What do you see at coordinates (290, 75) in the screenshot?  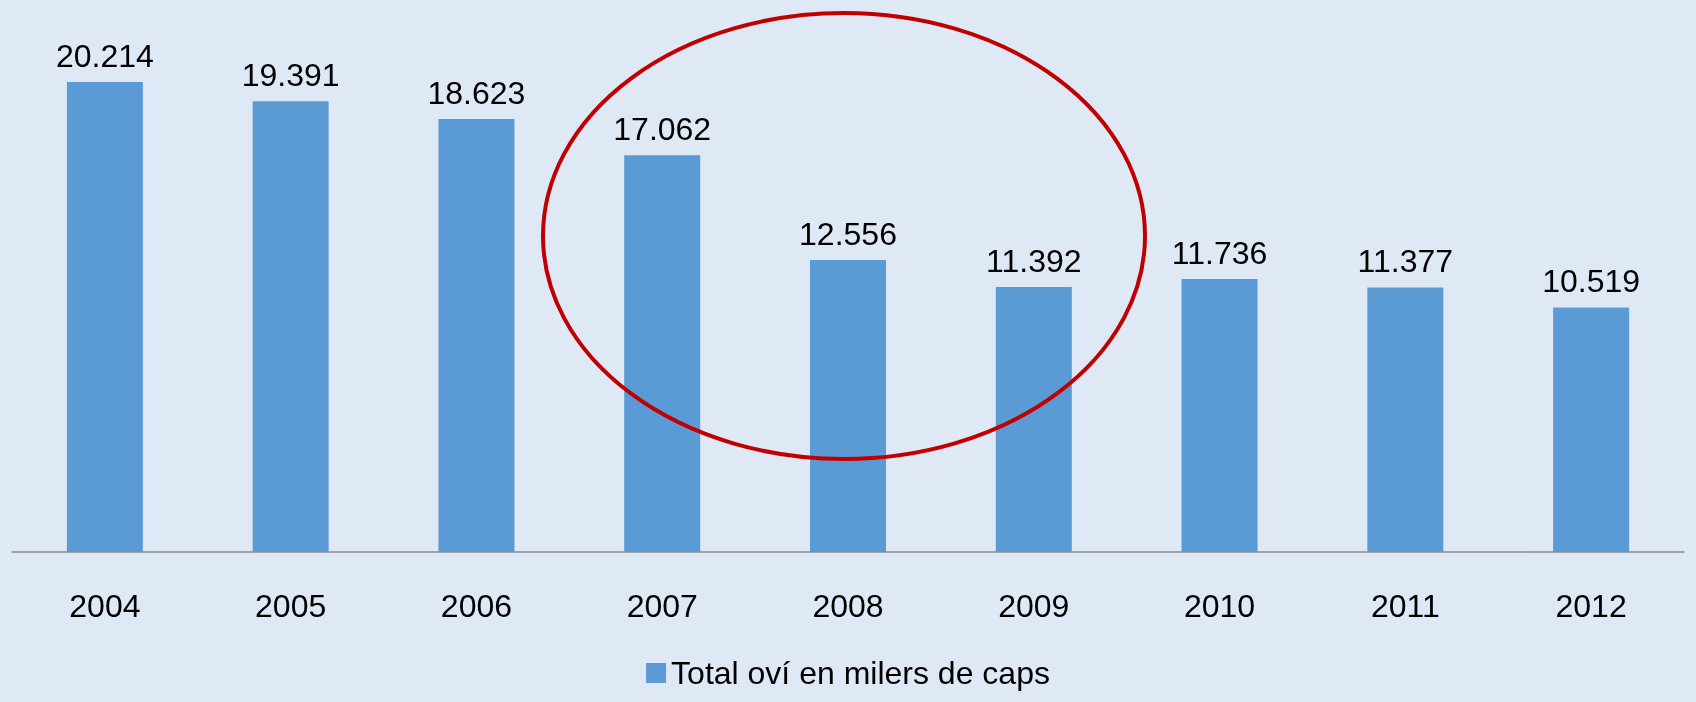 I see `data-label: 19.391` at bounding box center [290, 75].